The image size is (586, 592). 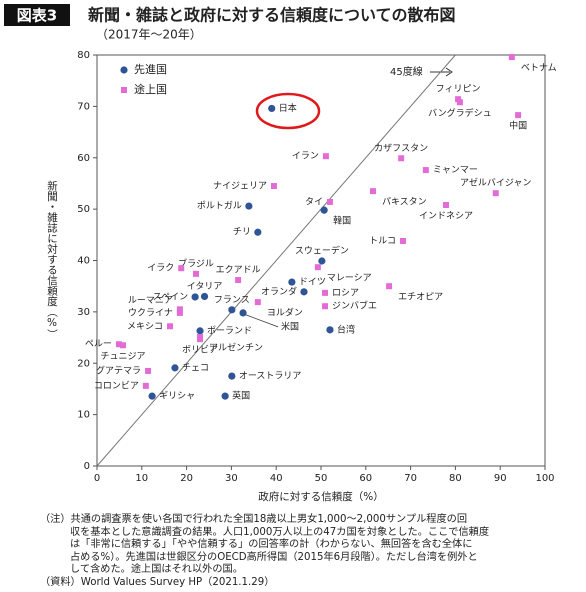 What do you see at coordinates (365, 478) in the screenshot?
I see `x-tick-label: 60` at bounding box center [365, 478].